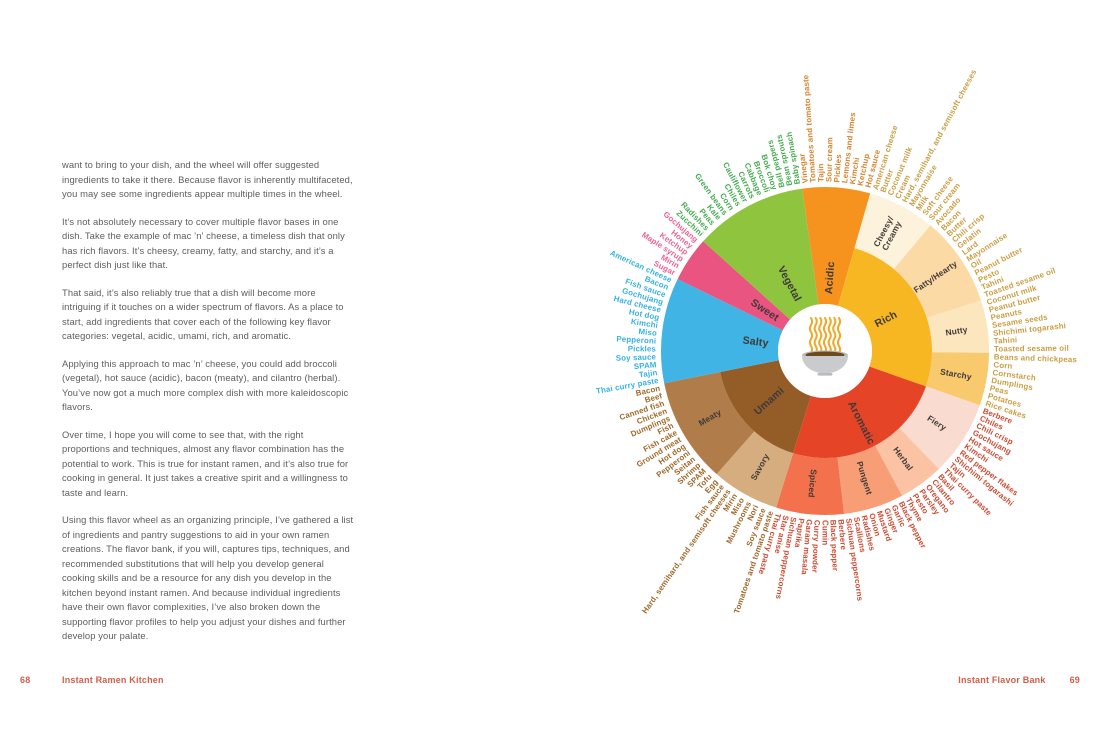 This screenshot has width=1100, height=751. What do you see at coordinates (647, 332) in the screenshot?
I see `ingredient-label: Miso` at bounding box center [647, 332].